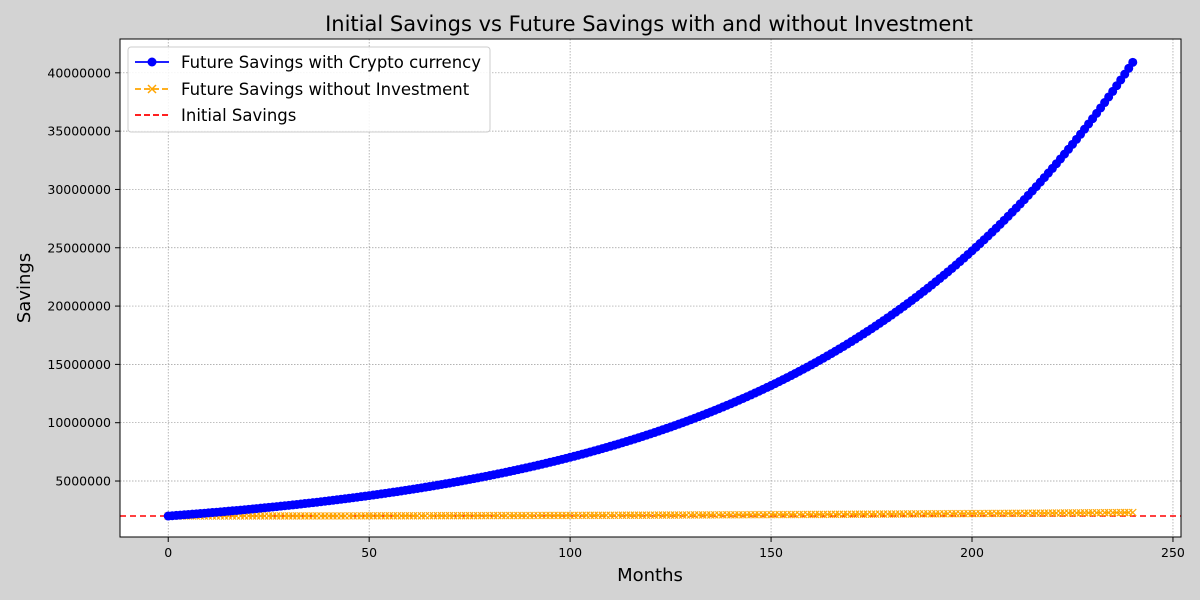 The height and width of the screenshot is (600, 1200). Describe the element at coordinates (325, 89) in the screenshot. I see `legend-no-invest-label: Future Savings without Investment` at that location.